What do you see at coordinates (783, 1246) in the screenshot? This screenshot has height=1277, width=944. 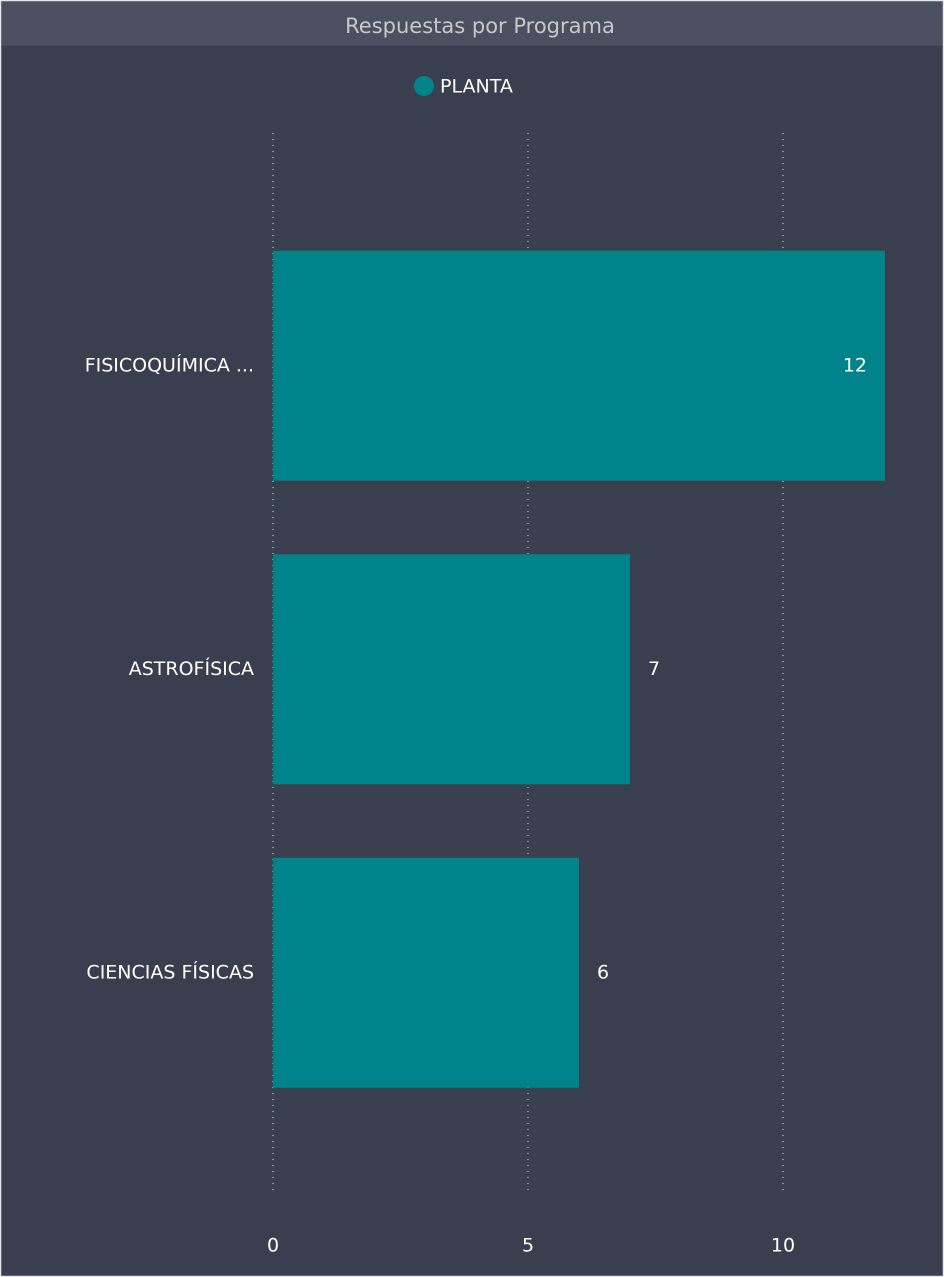 I see `x-tick-label: 10` at bounding box center [783, 1246].